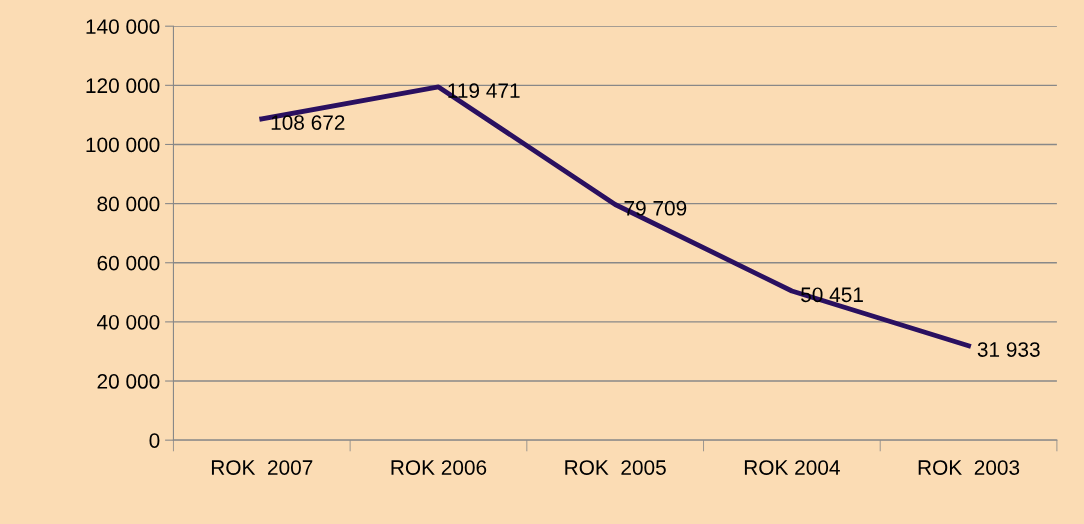 The image size is (1084, 524). I want to click on y-tick-label: 20 000, so click(128, 381).